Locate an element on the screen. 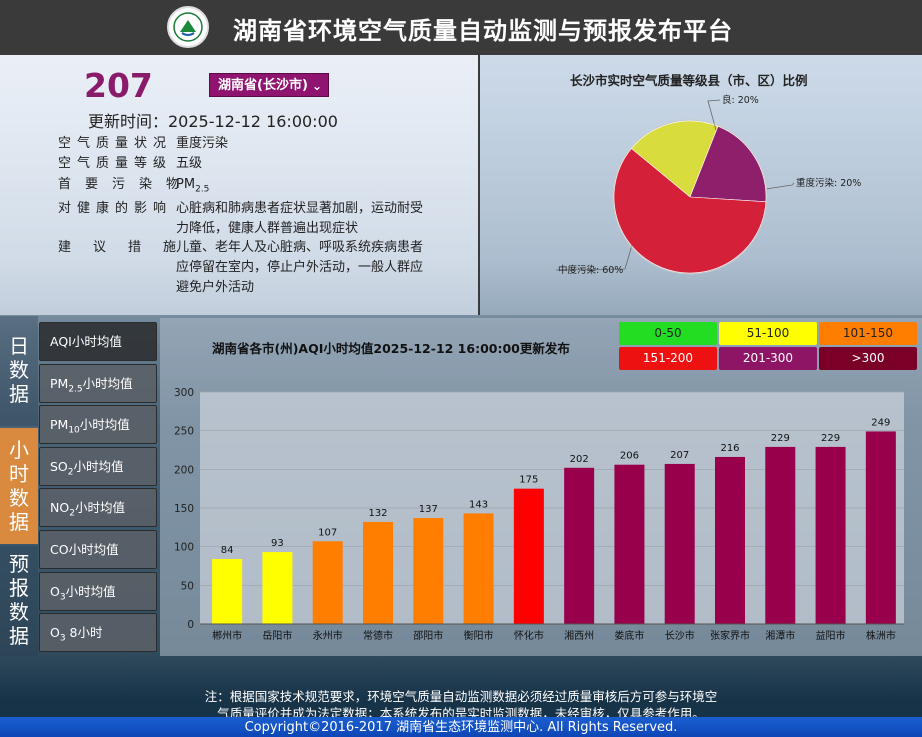  metric-o3: O3小时均值 is located at coordinates (98, 591).